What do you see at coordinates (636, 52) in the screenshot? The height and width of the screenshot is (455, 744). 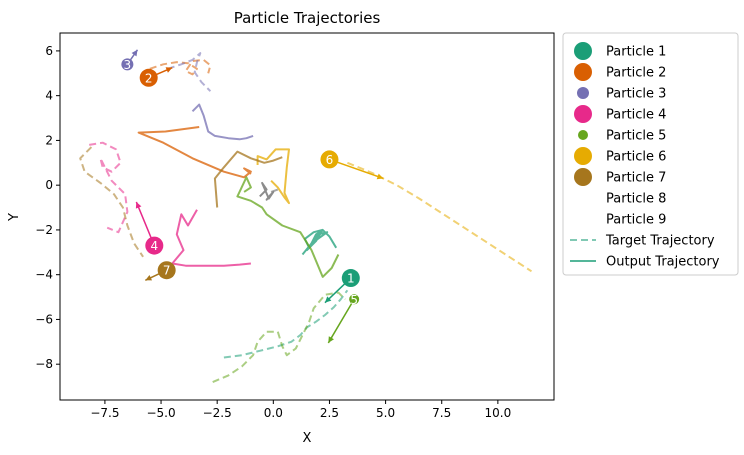 I see `legend-entry-label: Particle 1` at bounding box center [636, 52].